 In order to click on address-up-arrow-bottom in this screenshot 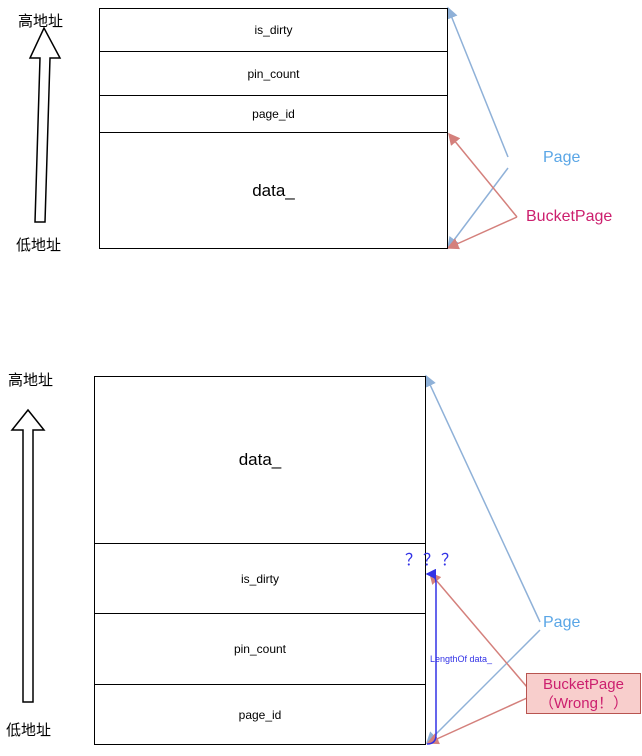, I will do `click(28, 555)`.